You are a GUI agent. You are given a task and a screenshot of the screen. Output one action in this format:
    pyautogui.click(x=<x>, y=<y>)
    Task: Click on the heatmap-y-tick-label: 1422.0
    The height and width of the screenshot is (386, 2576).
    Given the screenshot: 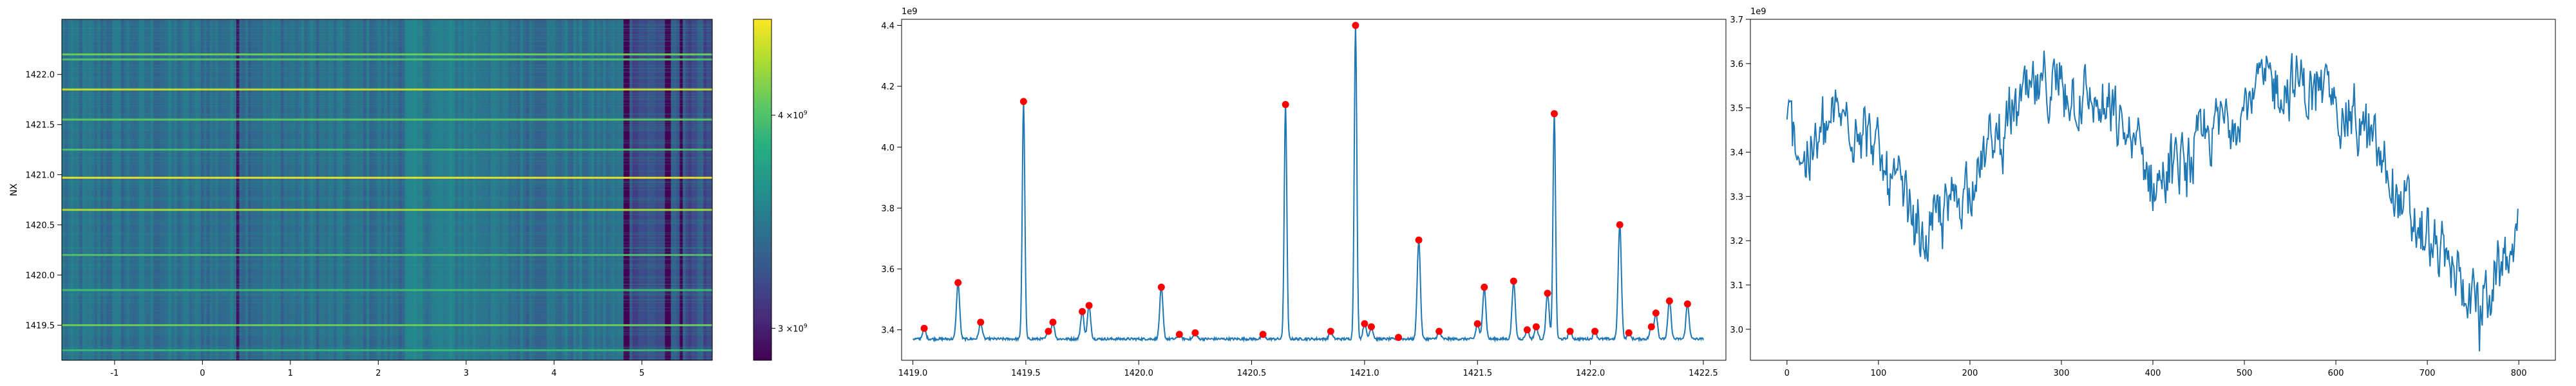 What is the action you would take?
    pyautogui.click(x=40, y=75)
    